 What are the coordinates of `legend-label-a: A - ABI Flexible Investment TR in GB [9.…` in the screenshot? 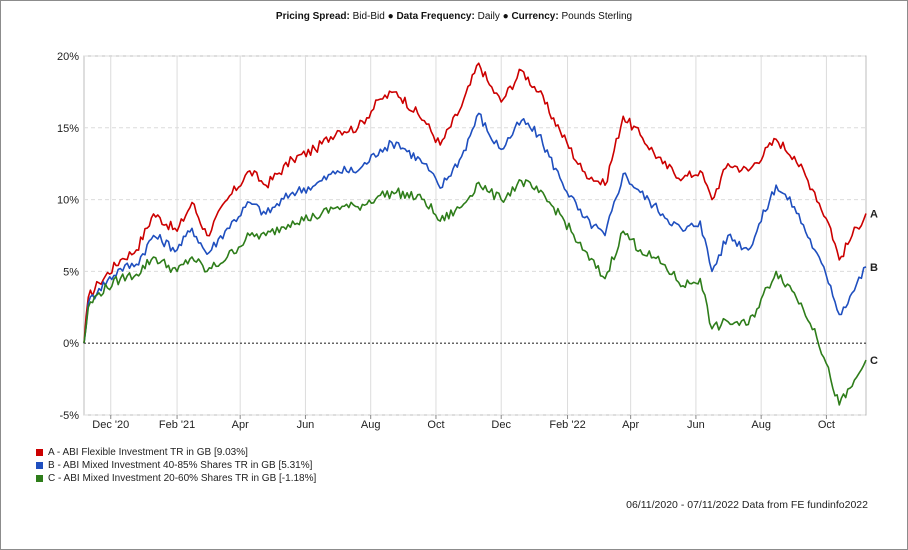 It's located at (148, 452).